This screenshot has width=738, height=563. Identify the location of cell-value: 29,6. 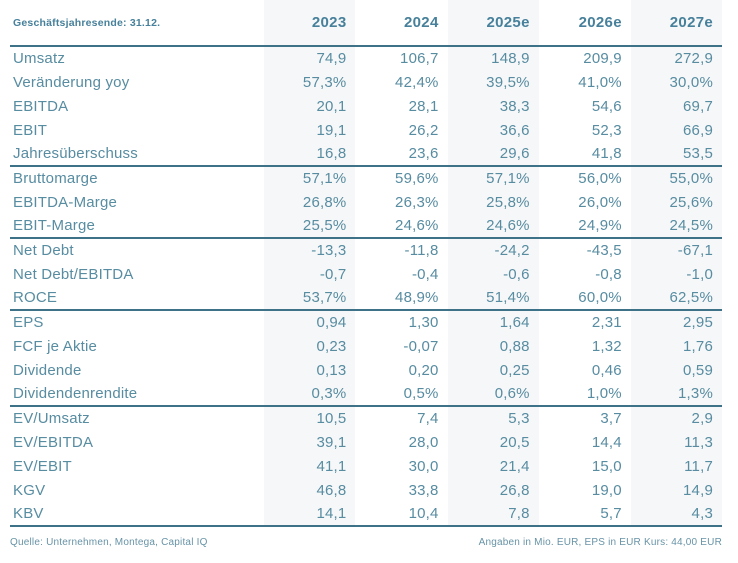
(493, 154).